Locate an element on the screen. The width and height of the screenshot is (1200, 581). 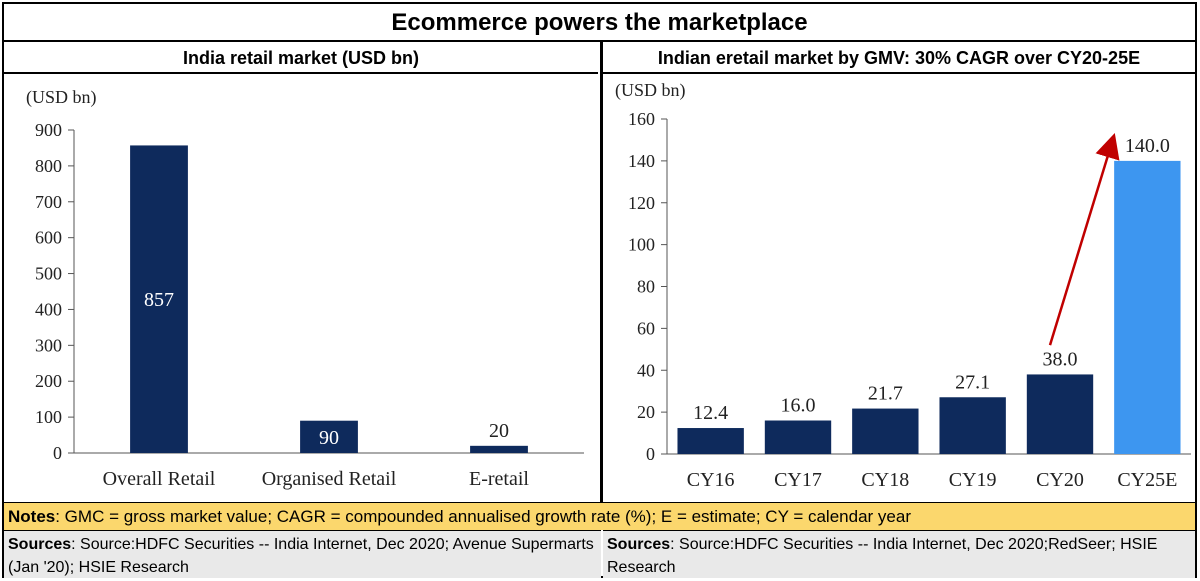
right-x-tick-label: CY18 is located at coordinates (885, 480).